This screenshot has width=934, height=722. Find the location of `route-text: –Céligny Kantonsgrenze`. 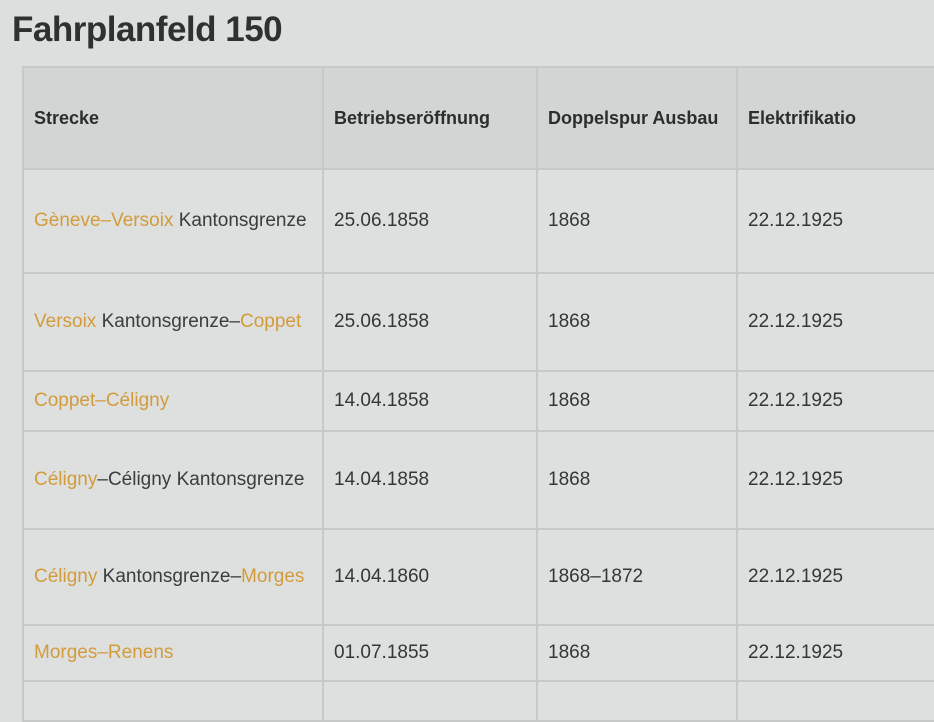

route-text: –Céligny Kantonsgrenze is located at coordinates (201, 479).